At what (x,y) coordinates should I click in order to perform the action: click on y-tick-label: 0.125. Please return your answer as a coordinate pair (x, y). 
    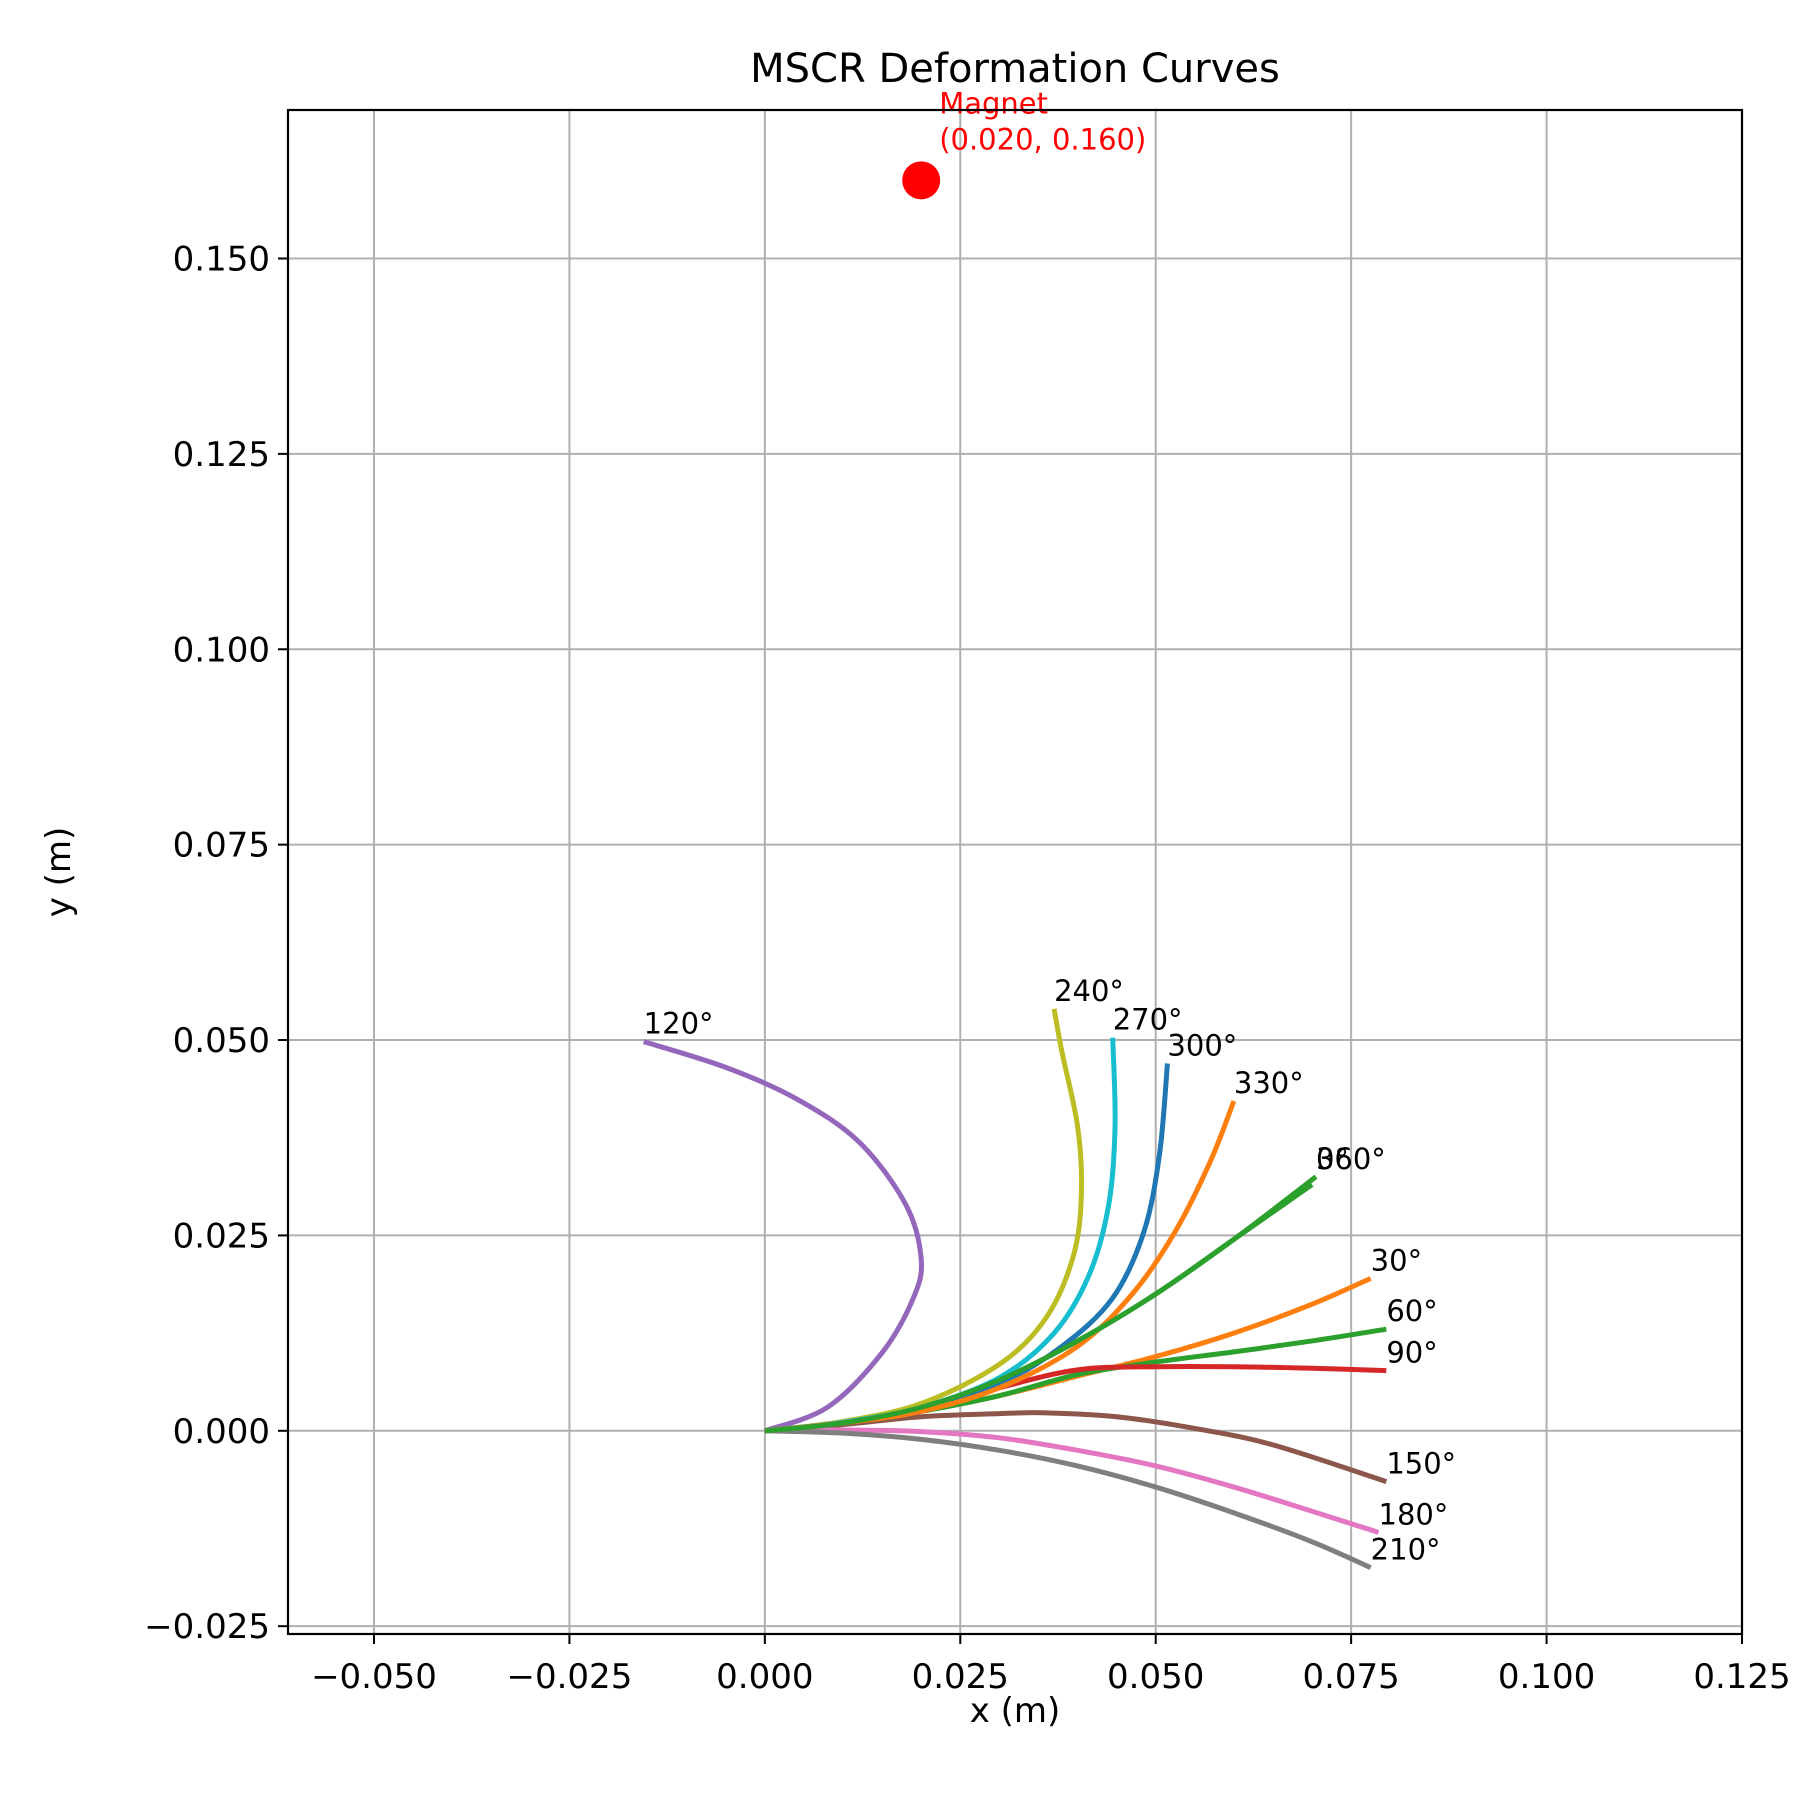
    Looking at the image, I should click on (221, 455).